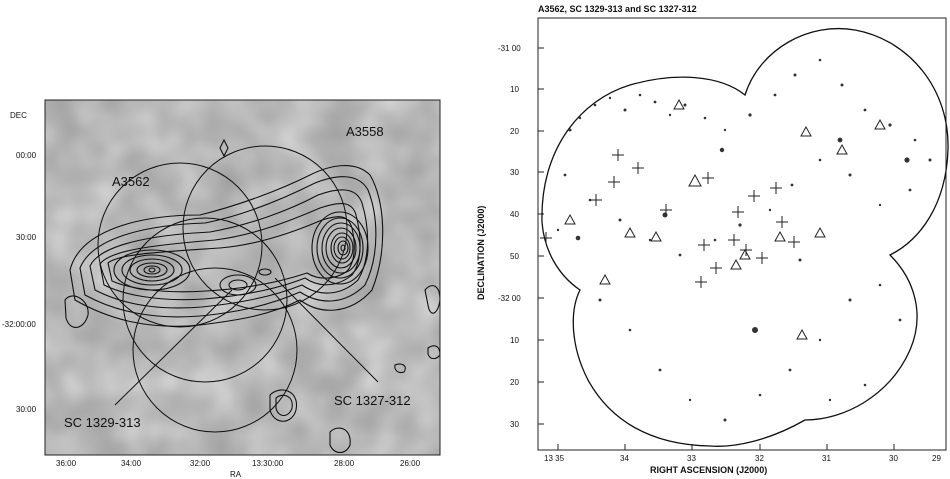 The width and height of the screenshot is (950, 479). Describe the element at coordinates (481, 253) in the screenshot. I see `dec-axis-label: DECLINATION (J2000)` at that location.